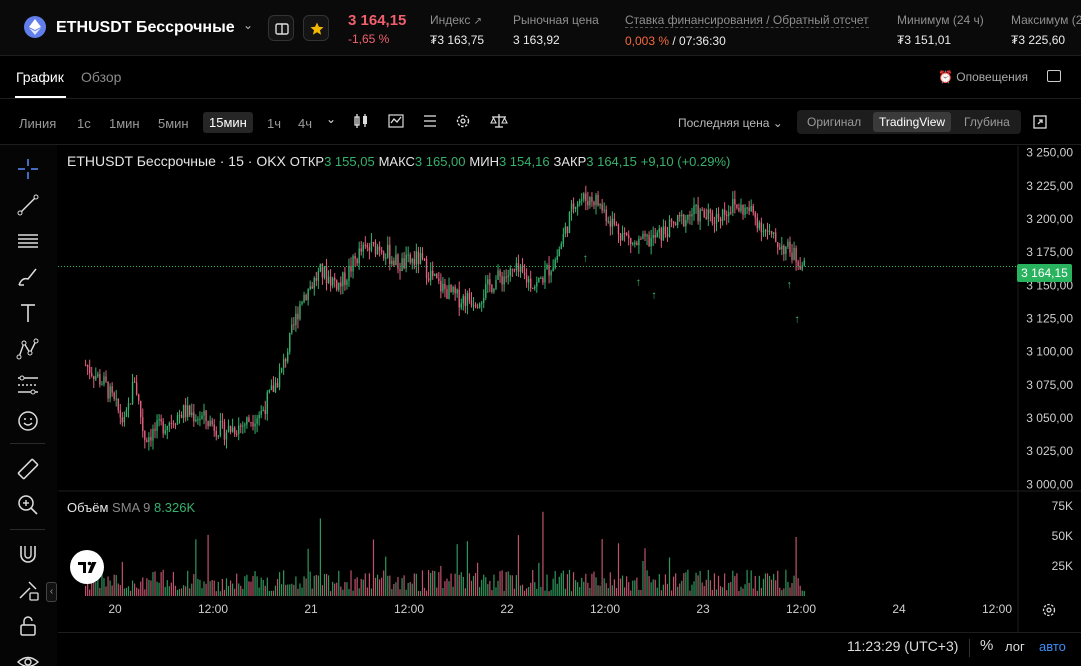 The height and width of the screenshot is (666, 1081). I want to click on compare-scale-icon, so click(499, 123).